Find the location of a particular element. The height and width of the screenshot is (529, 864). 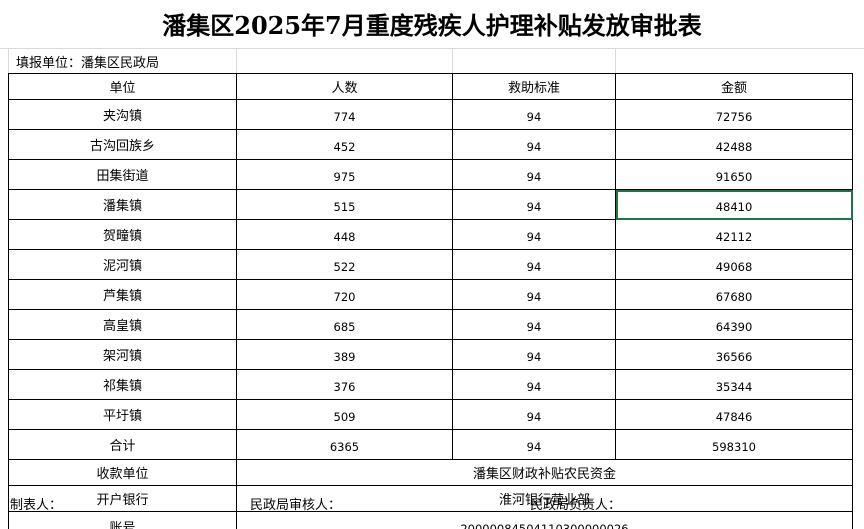

cell: 淮河银行营业部 is located at coordinates (544, 498).